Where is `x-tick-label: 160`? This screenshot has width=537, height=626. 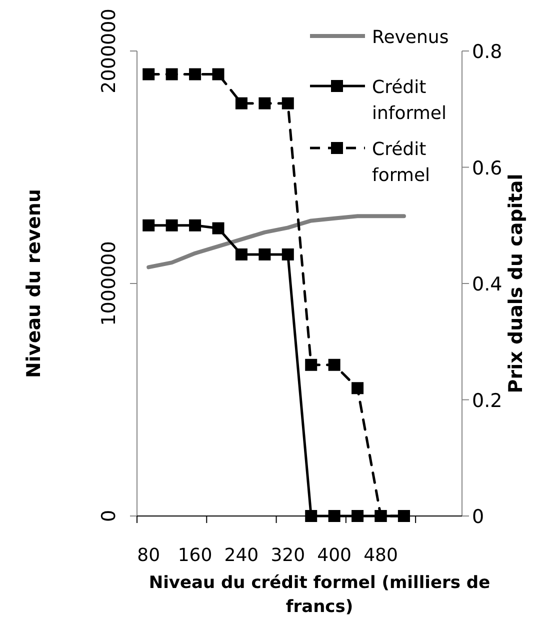
x-tick-label: 160 is located at coordinates (195, 555).